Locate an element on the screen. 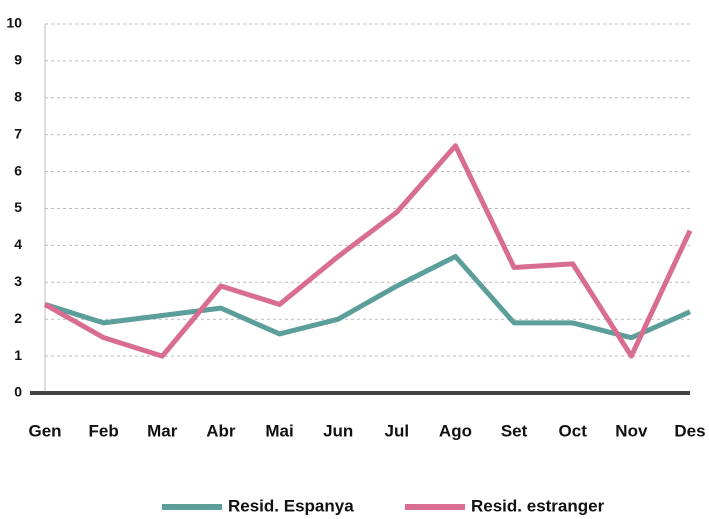 Image resolution: width=709 pixels, height=519 pixels. y-tick-label: 4 is located at coordinates (18, 244).